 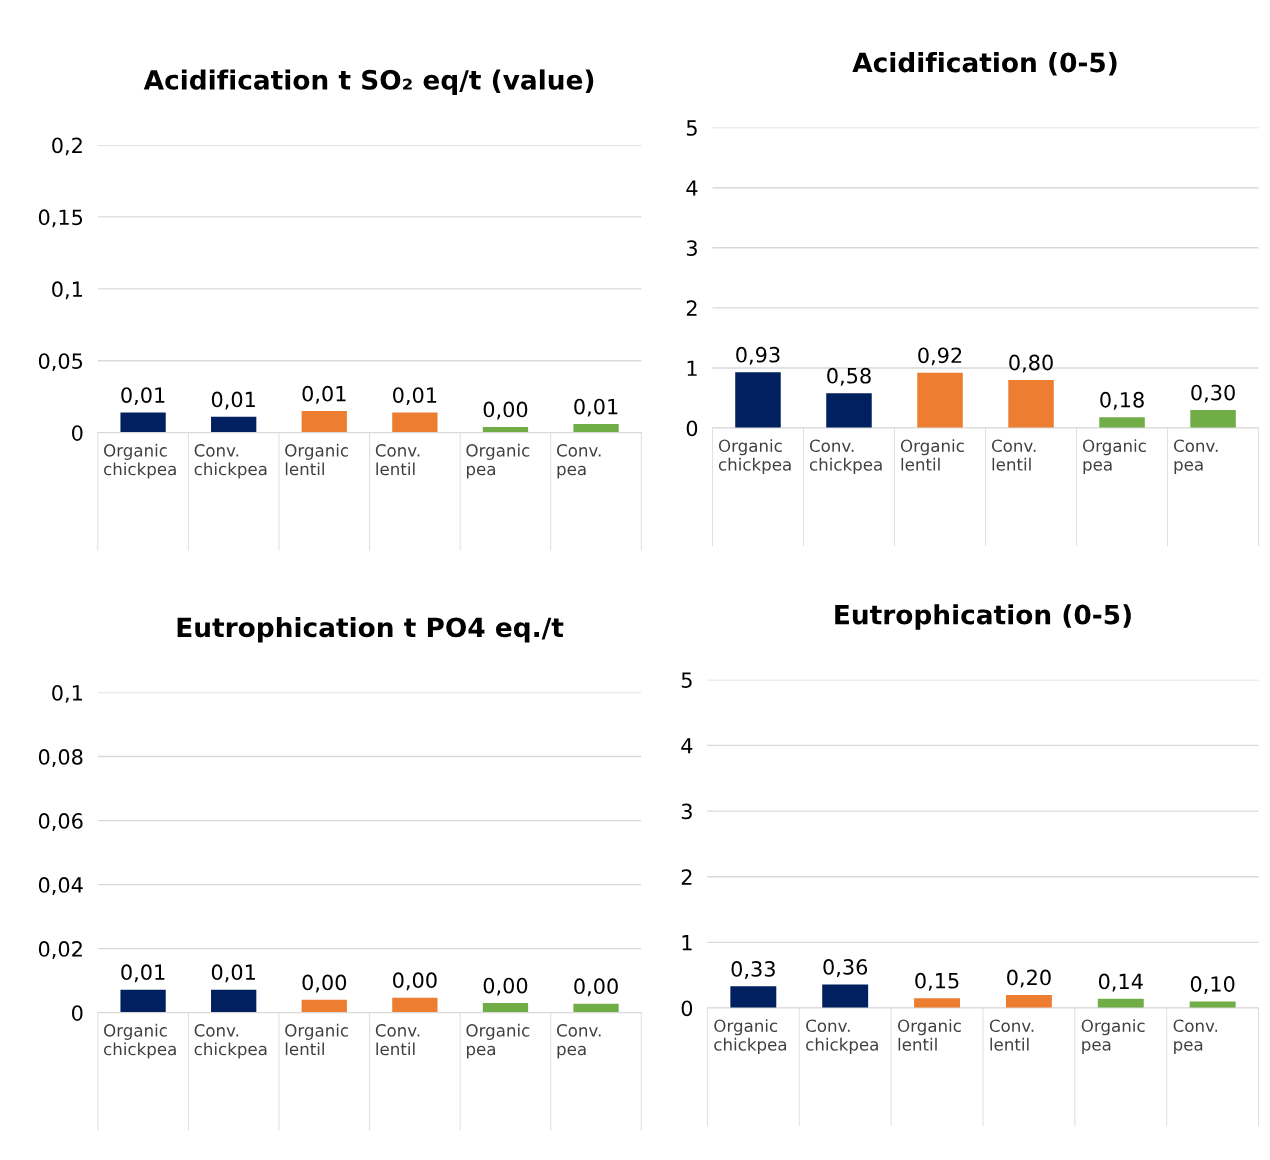 What do you see at coordinates (60, 950) in the screenshot?
I see `y-tick-label: 0,02` at bounding box center [60, 950].